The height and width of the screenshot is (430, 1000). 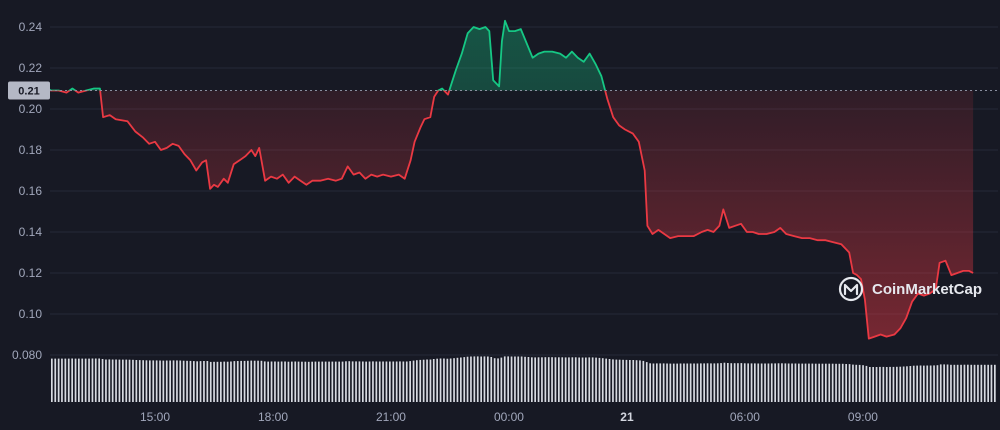 I want to click on y-tick-label: 0.10, so click(x=31, y=314).